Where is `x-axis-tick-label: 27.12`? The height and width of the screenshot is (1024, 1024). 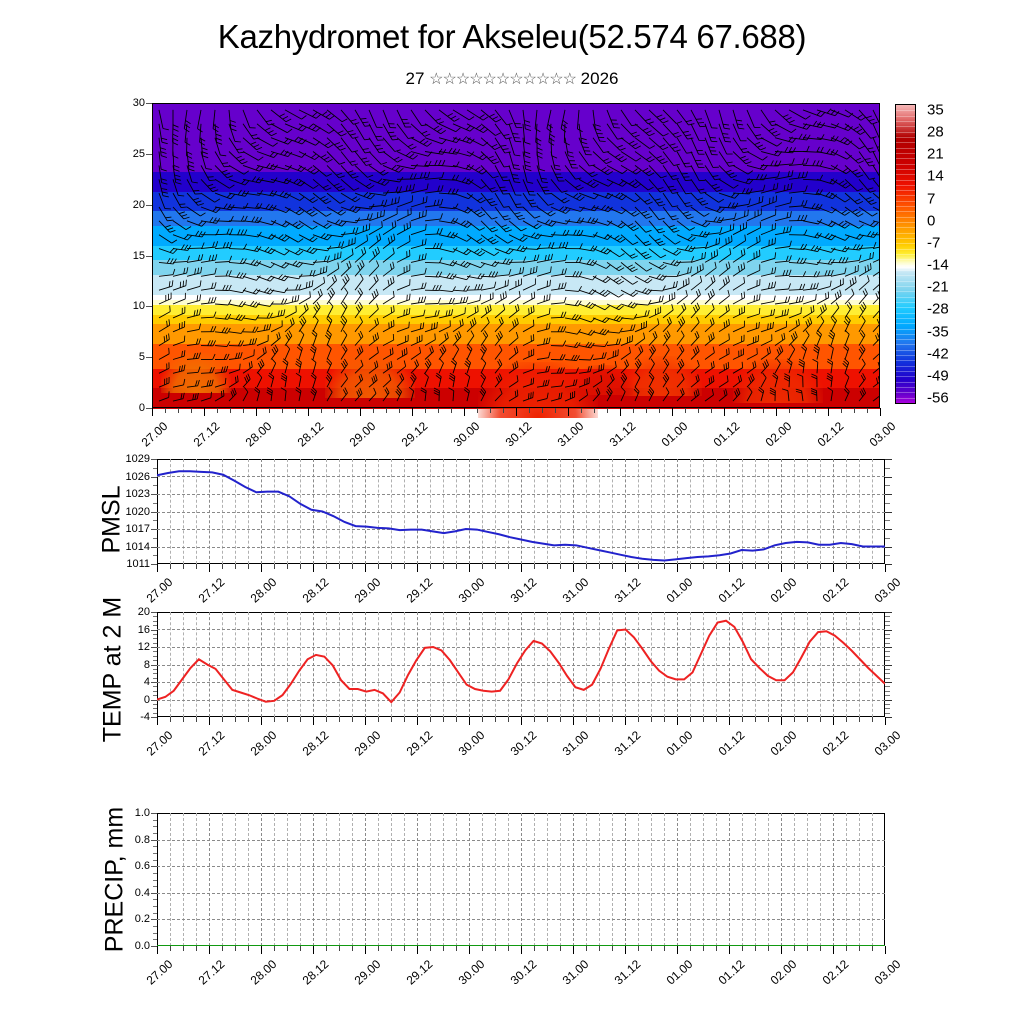
x-axis-tick-label: 27.12 is located at coordinates (211, 590).